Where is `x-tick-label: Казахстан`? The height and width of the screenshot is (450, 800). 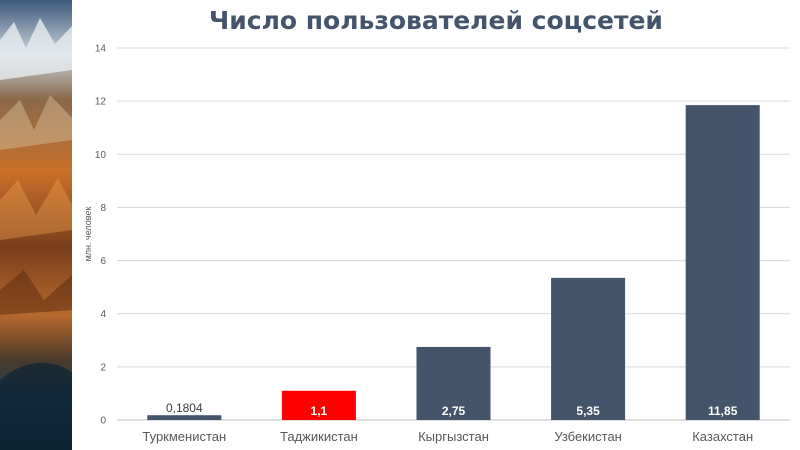
x-tick-label: Казахстан is located at coordinates (722, 436).